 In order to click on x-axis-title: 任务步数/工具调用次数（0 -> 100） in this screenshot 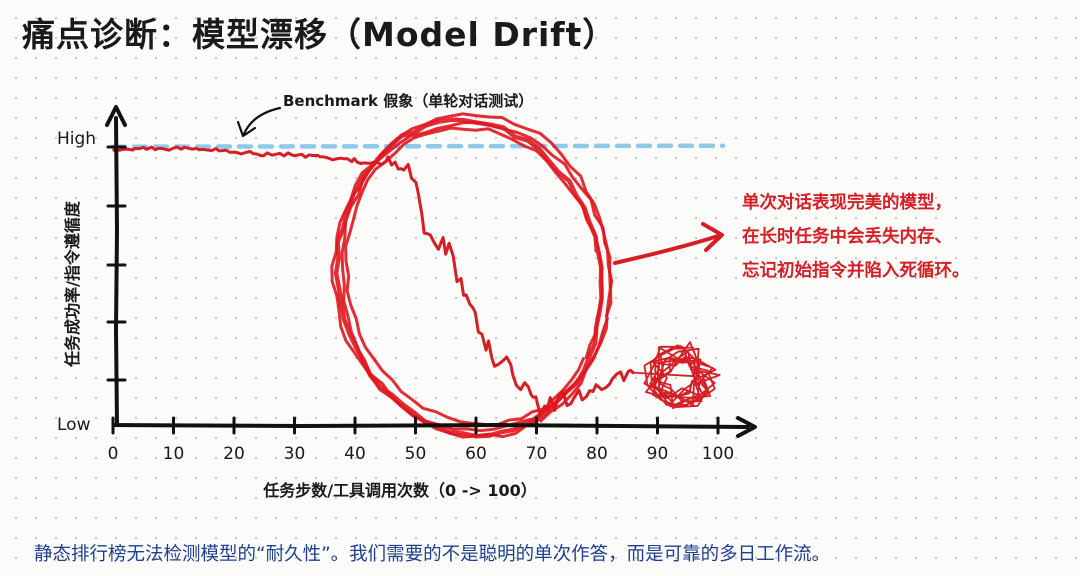, I will do `click(399, 490)`.